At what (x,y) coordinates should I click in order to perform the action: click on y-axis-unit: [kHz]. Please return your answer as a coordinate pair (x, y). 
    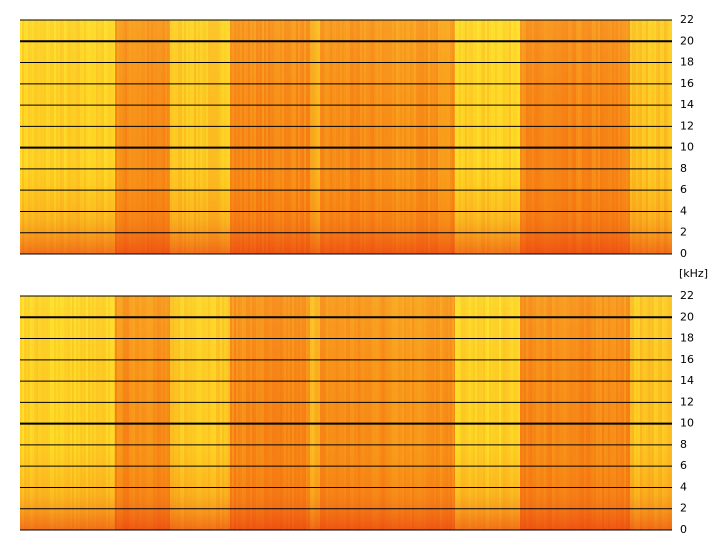
    Looking at the image, I should click on (693, 273).